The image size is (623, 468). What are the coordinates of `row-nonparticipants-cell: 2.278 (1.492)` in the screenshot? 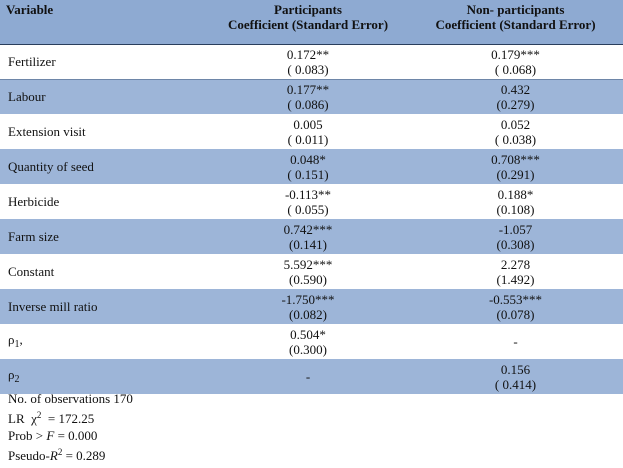 It's located at (515, 271).